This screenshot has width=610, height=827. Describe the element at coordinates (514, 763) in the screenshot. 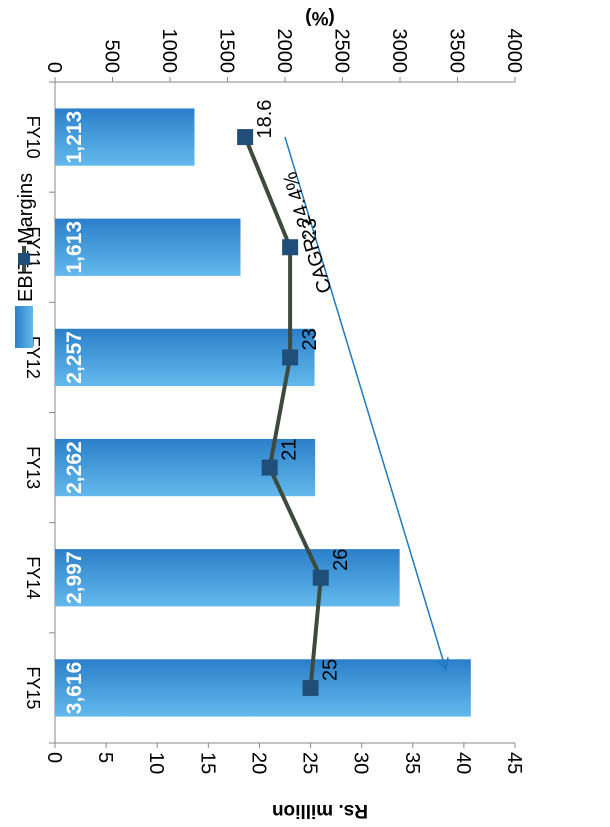

I see `secondary-tick-label: 45` at that location.